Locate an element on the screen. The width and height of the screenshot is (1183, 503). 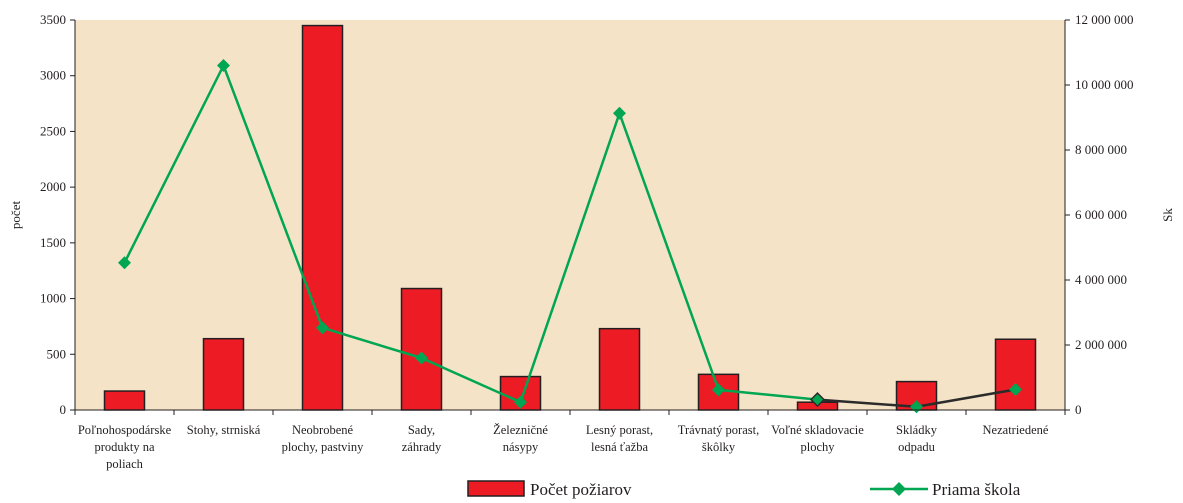
y-tick-label: 1500 is located at coordinates (53, 242).